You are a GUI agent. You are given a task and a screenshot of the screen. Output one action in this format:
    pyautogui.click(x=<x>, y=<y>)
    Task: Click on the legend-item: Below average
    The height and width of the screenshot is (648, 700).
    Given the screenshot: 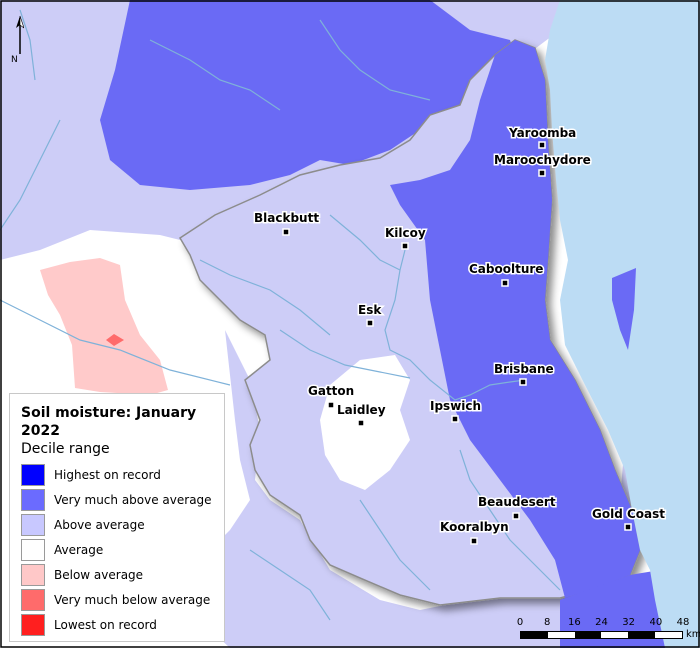 What is the action you would take?
    pyautogui.click(x=117, y=574)
    